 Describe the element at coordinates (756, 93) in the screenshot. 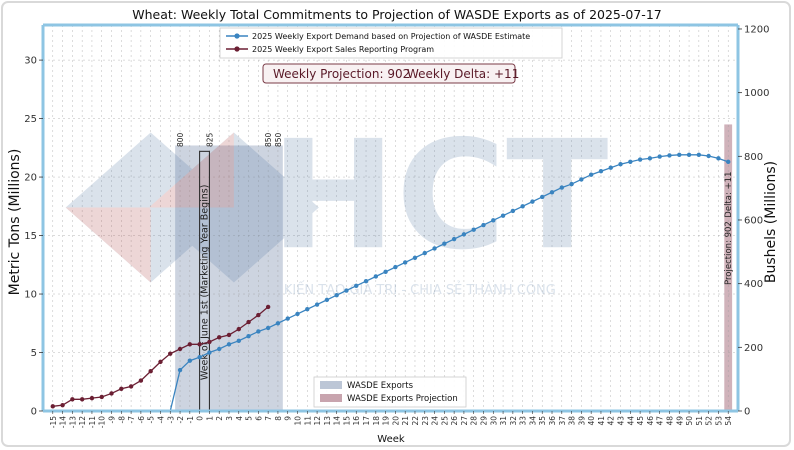

I see `y-tick-label-right: 1000` at that location.